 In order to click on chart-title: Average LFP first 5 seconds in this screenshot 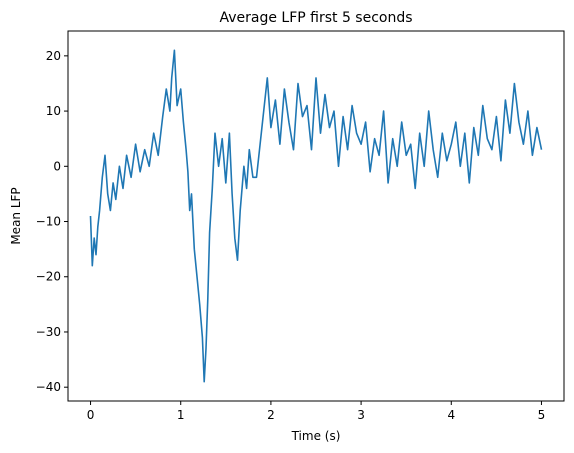, I will do `click(315, 18)`.